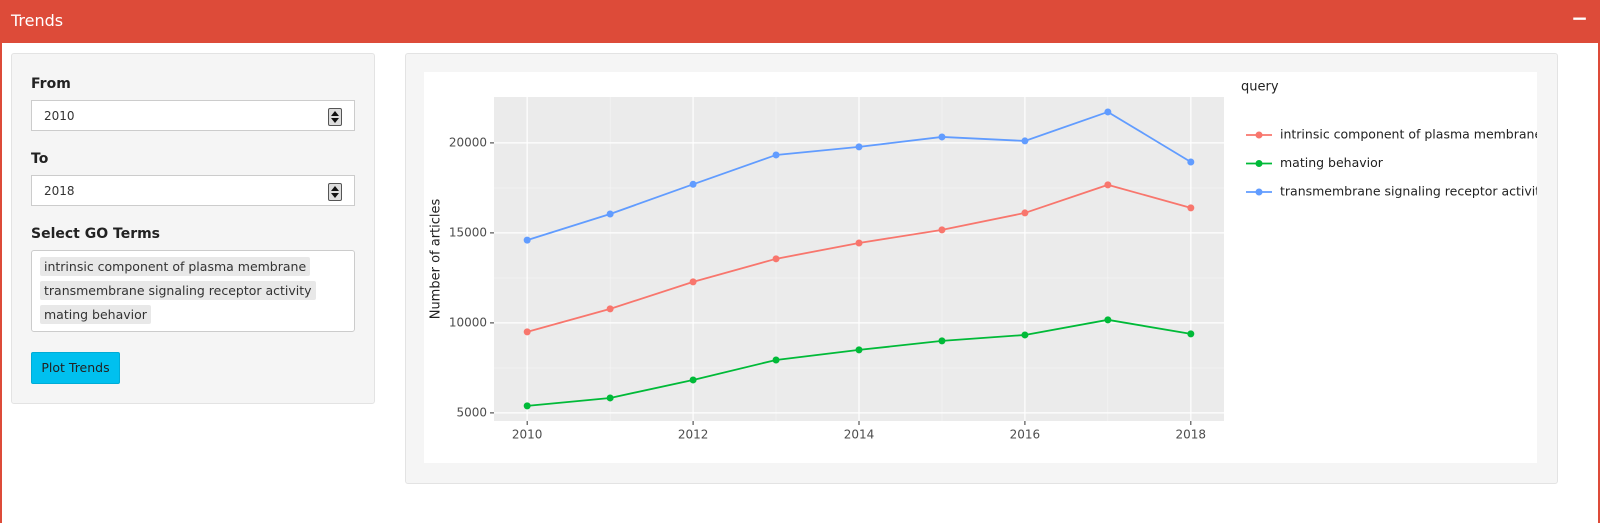 Image resolution: width=1600 pixels, height=523 pixels. I want to click on x-tick-label: 2016, so click(1025, 435).